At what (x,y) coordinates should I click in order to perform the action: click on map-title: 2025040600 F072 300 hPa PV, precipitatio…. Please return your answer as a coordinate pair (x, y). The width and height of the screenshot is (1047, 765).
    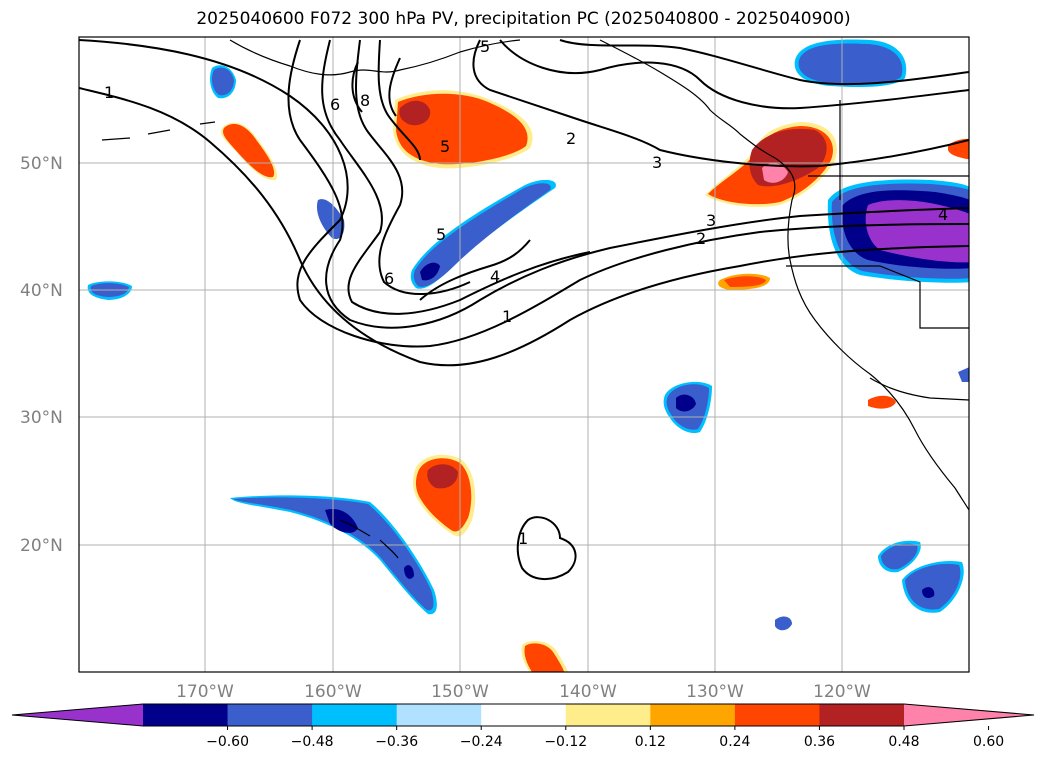
    Looking at the image, I should click on (523, 19).